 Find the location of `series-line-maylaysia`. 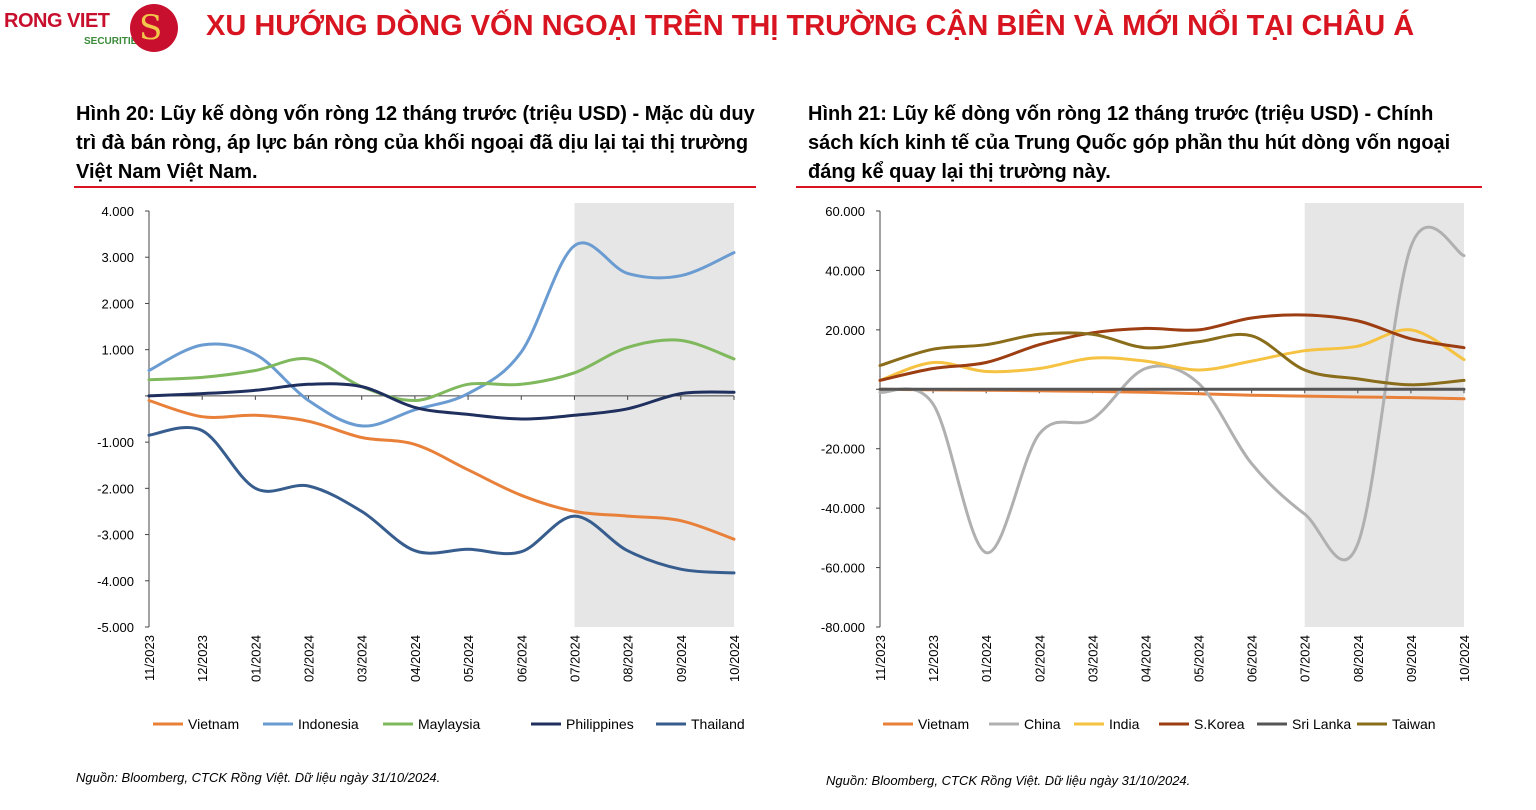

series-line-maylaysia is located at coordinates (441, 370).